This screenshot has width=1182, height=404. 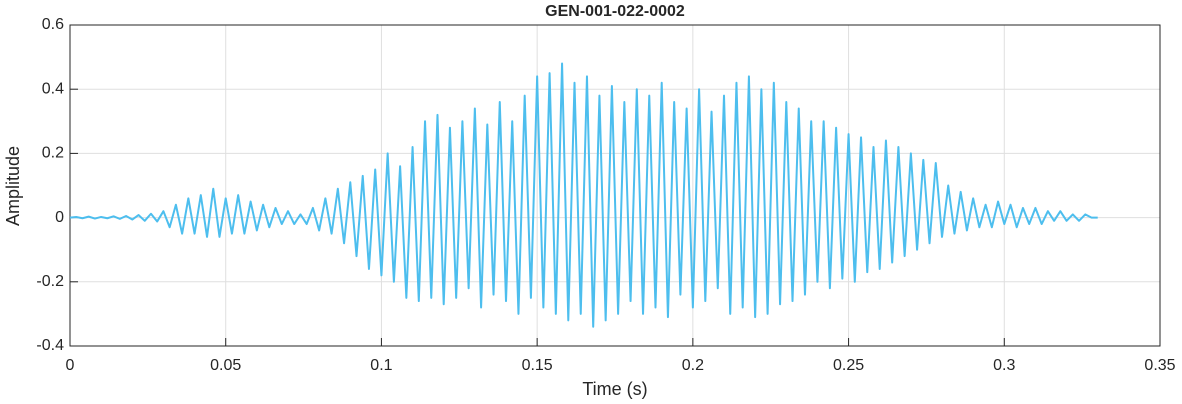 What do you see at coordinates (615, 11) in the screenshot?
I see `chart-title: GEN-001-022-0002` at bounding box center [615, 11].